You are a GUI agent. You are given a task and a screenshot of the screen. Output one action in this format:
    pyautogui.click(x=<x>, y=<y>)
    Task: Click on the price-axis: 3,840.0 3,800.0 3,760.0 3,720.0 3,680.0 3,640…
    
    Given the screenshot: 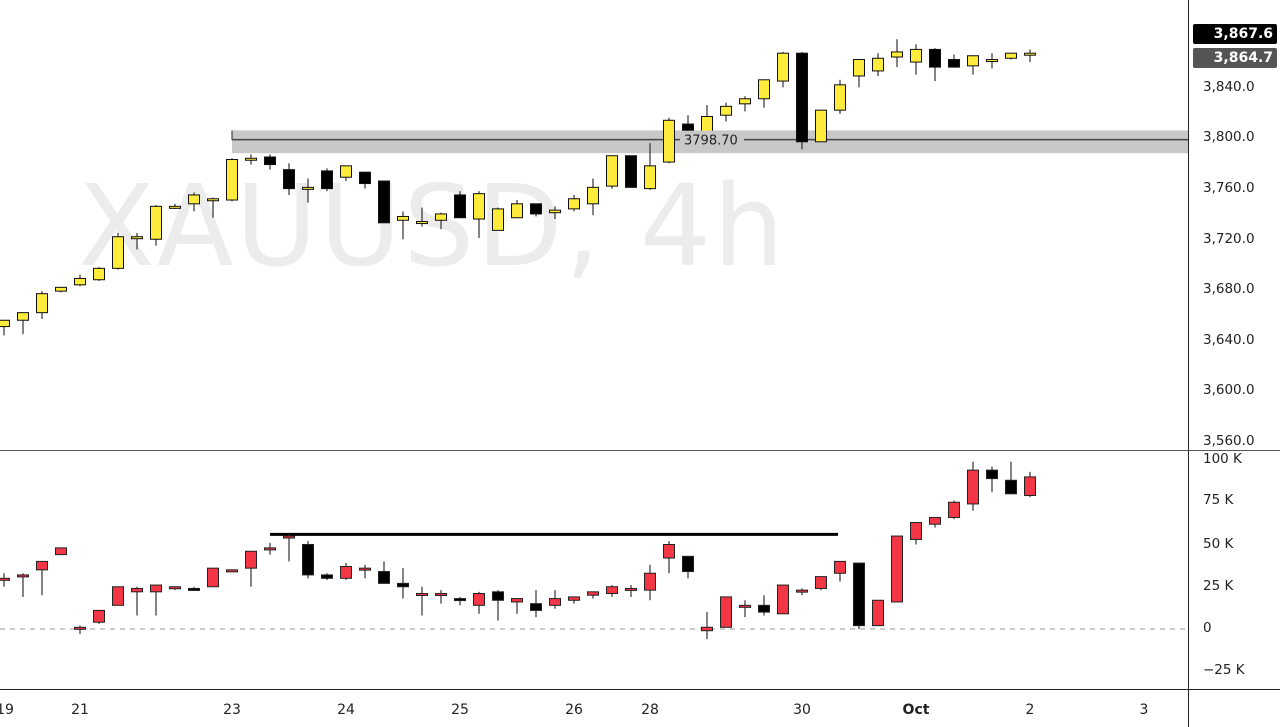 What is the action you would take?
    pyautogui.click(x=1234, y=225)
    